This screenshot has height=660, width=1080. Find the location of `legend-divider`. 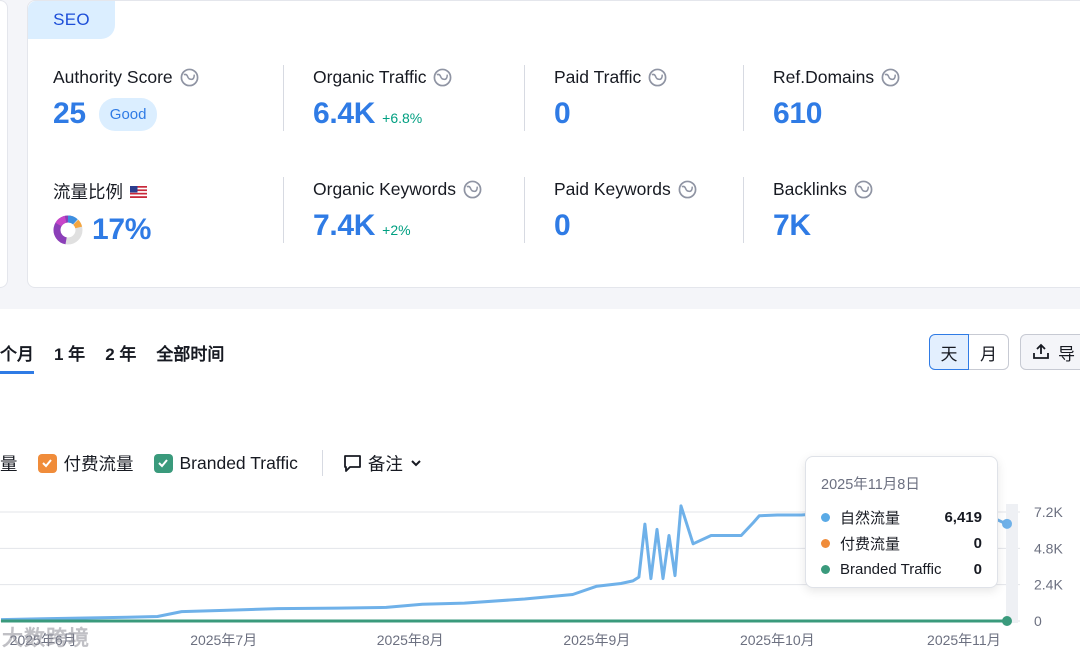

legend-divider is located at coordinates (322, 463).